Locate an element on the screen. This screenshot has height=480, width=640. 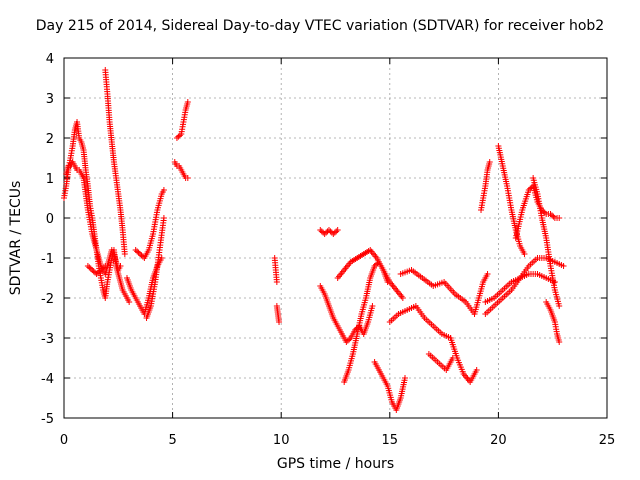
series-trace27 is located at coordinates (546, 242).